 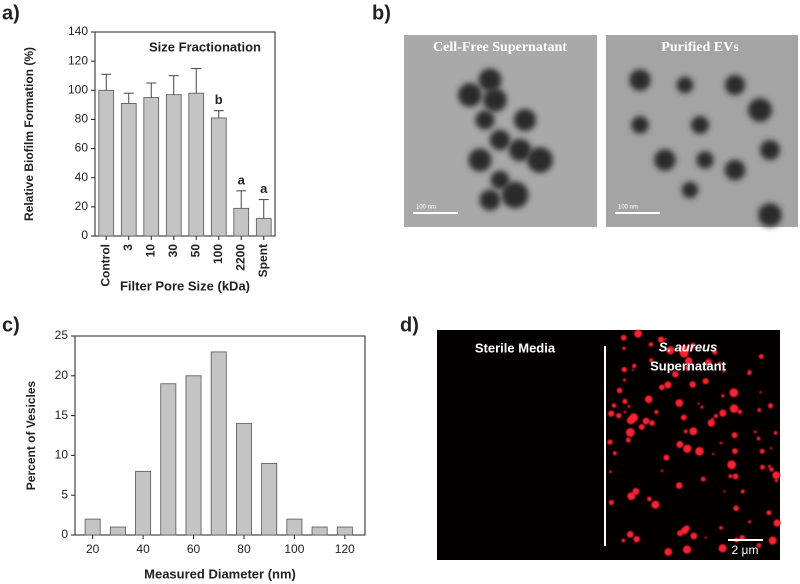 What do you see at coordinates (409, 325) in the screenshot?
I see `panel-label: d)` at bounding box center [409, 325].